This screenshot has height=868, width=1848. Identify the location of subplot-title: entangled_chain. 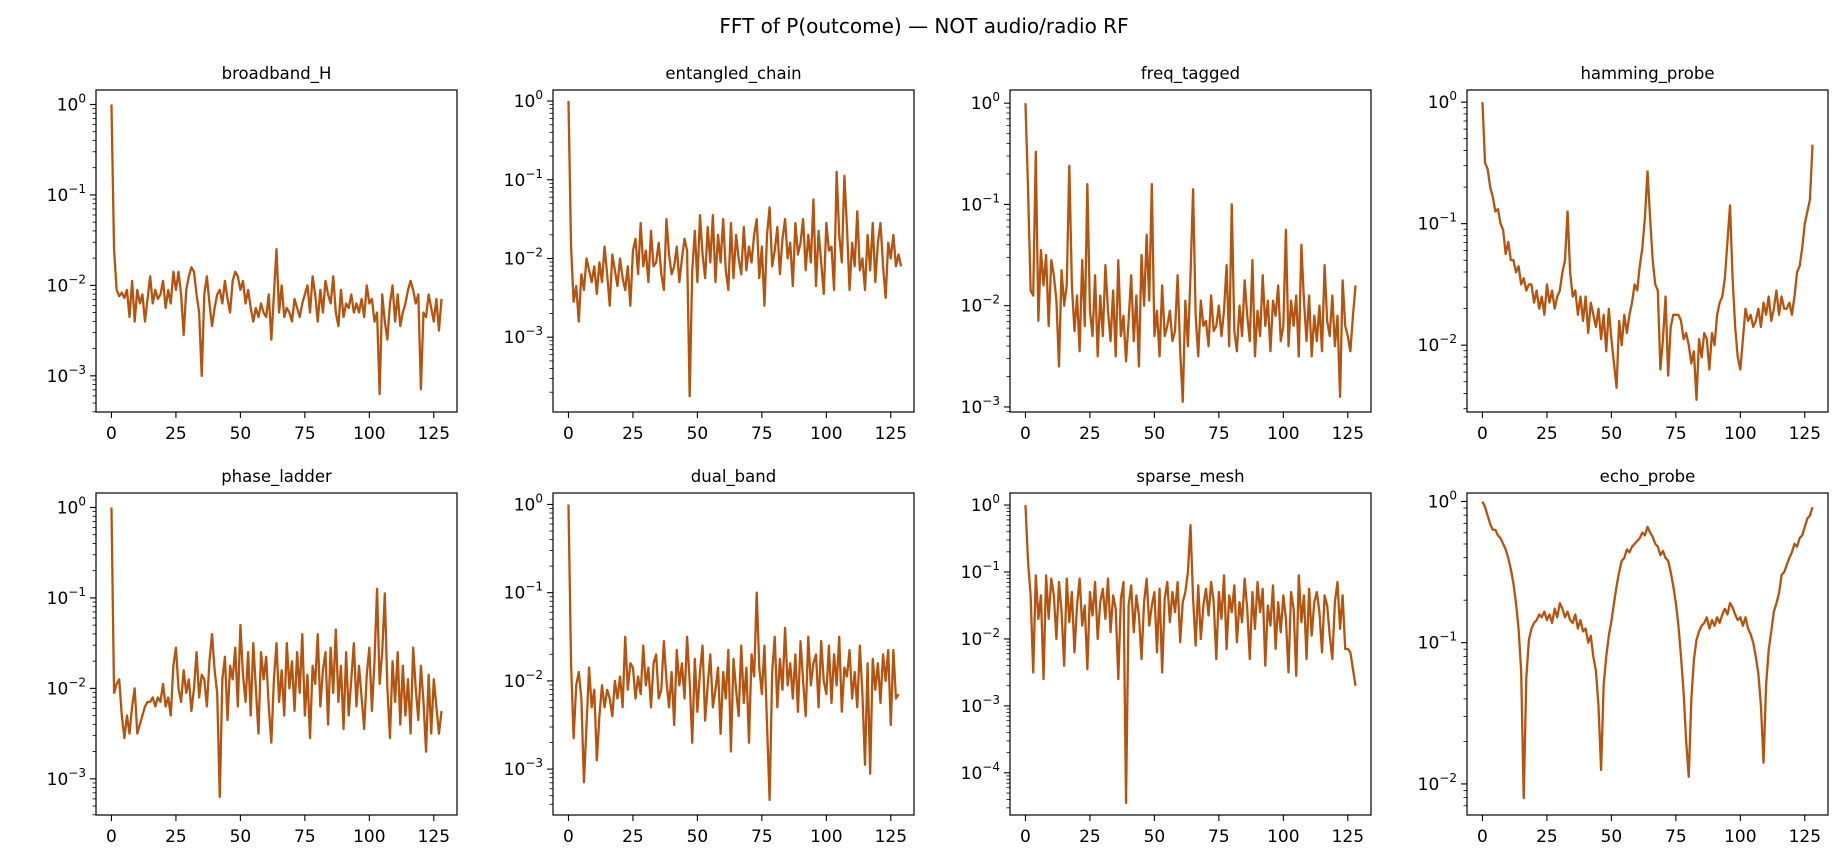
(733, 74).